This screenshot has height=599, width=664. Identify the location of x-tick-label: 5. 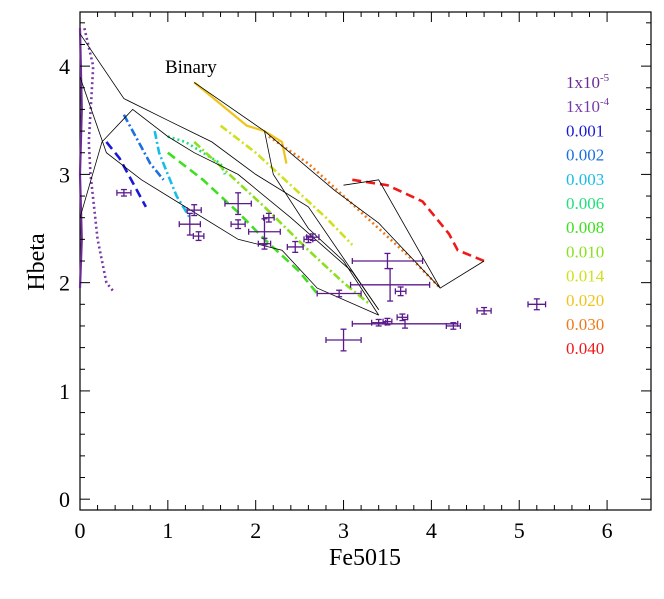
(519, 530).